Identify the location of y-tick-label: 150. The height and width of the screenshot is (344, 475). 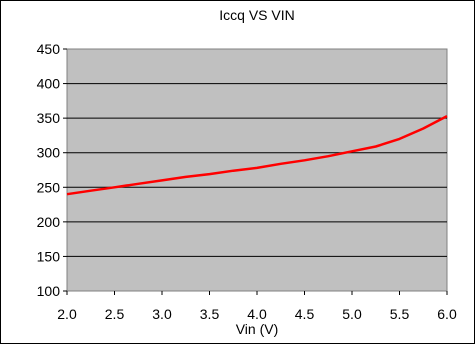
(49, 256).